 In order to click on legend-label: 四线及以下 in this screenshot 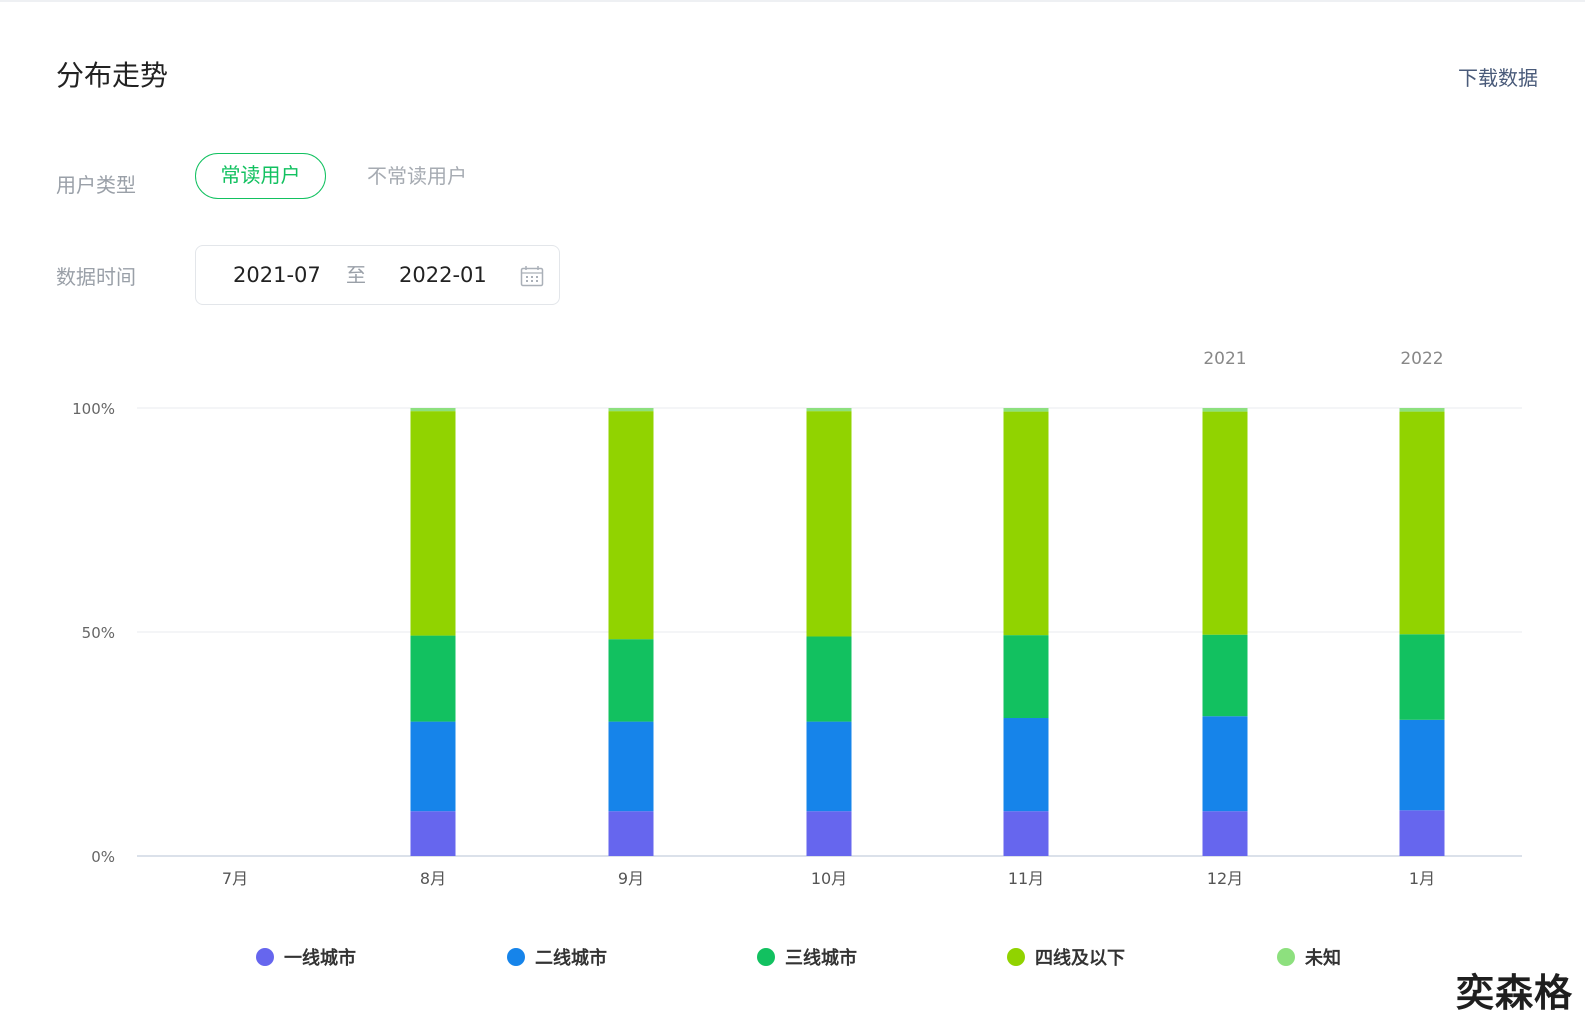, I will do `click(1080, 958)`.